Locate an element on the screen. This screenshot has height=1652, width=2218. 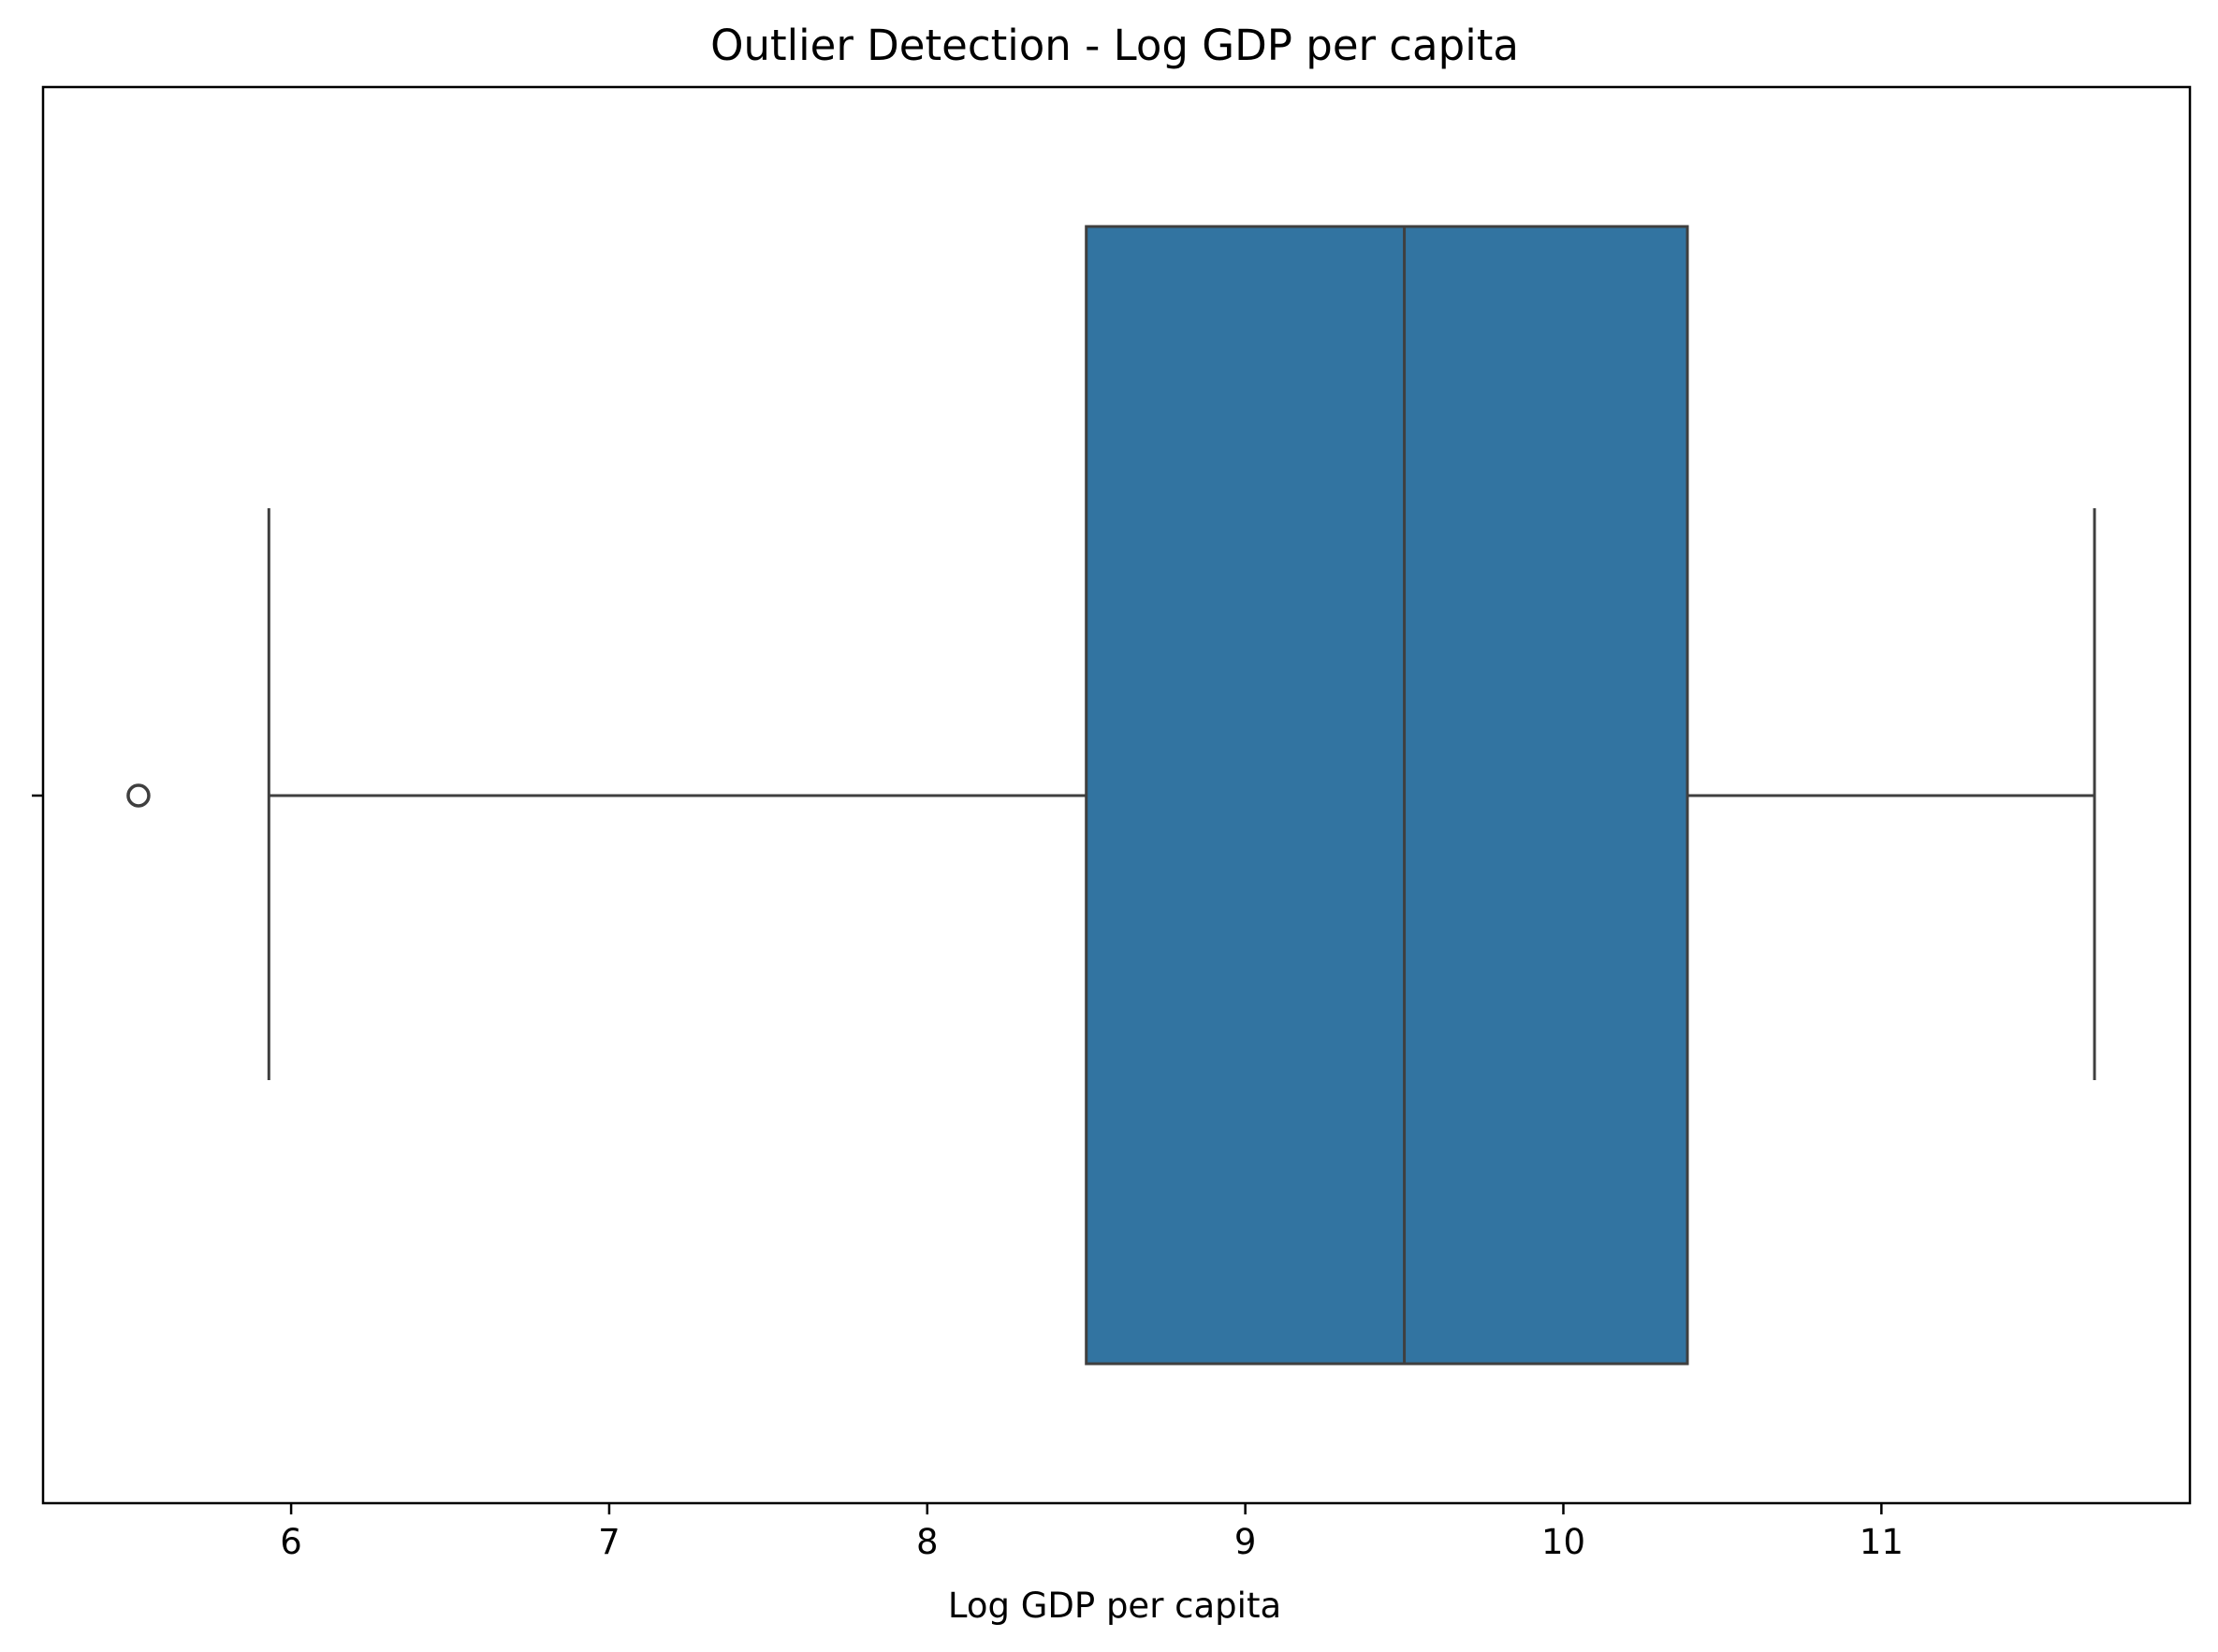
x-tick-label: 9 is located at coordinates (1246, 1542).